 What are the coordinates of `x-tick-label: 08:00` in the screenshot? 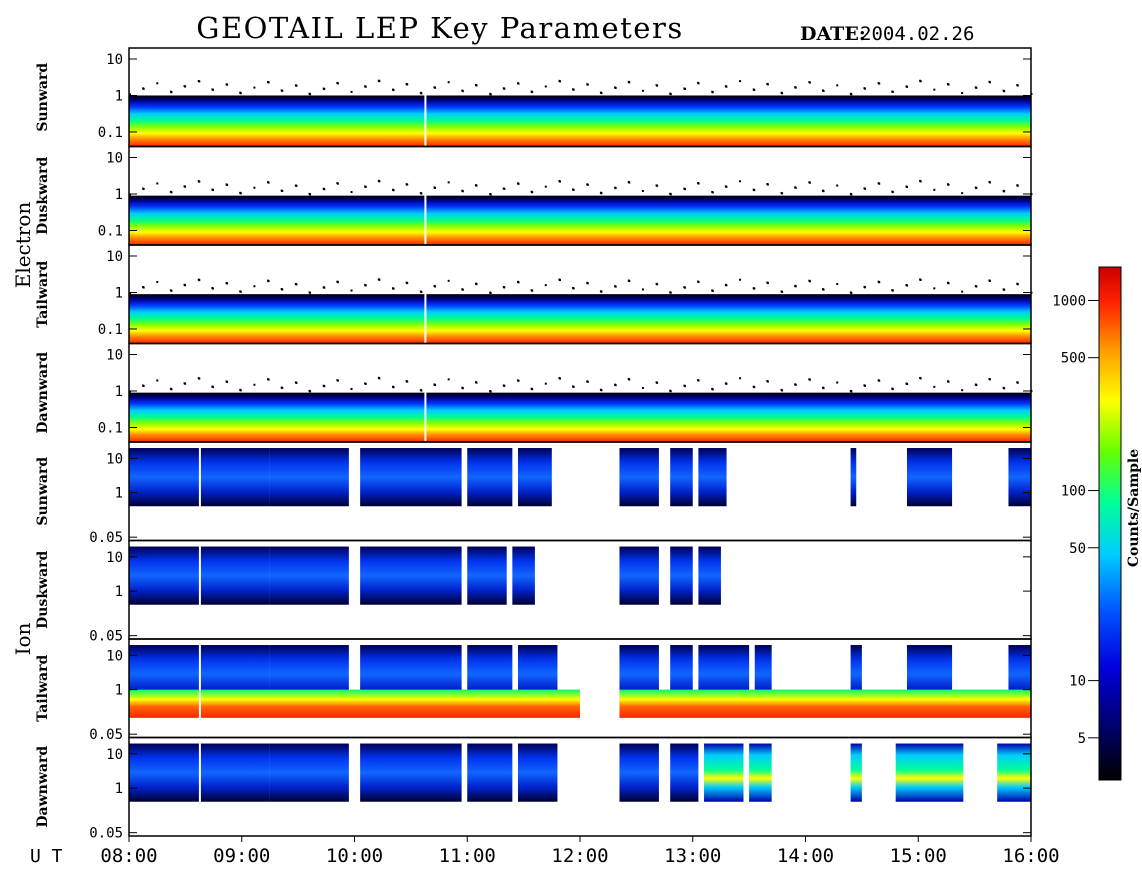 It's located at (128, 856).